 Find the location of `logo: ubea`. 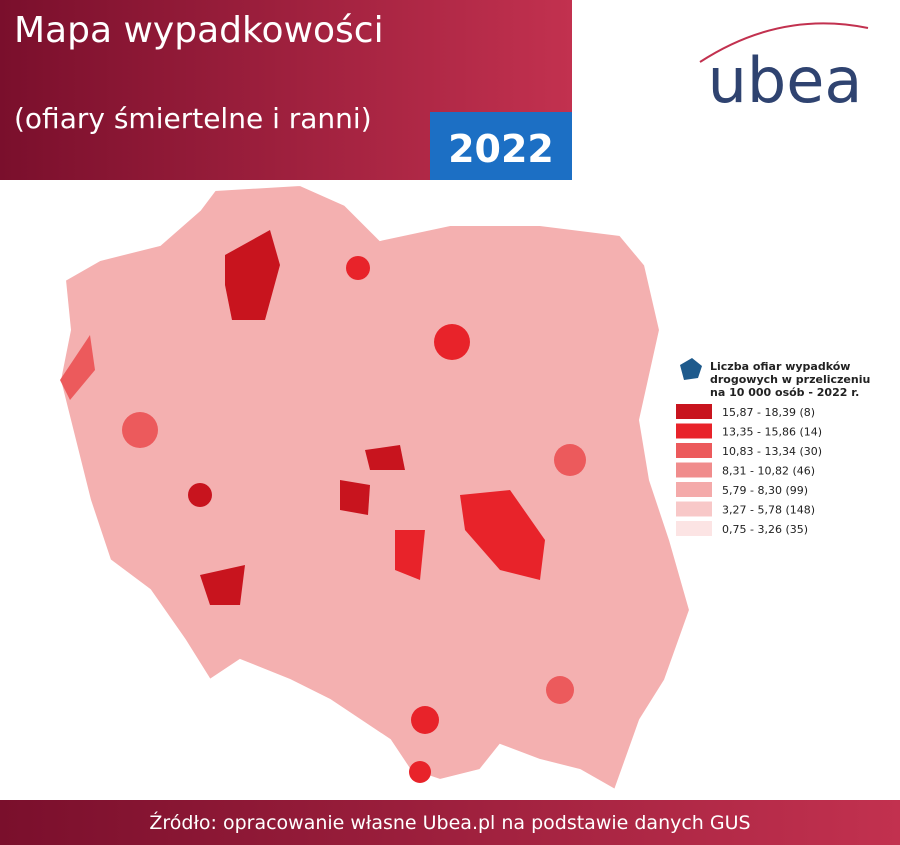

logo: ubea is located at coordinates (785, 80).